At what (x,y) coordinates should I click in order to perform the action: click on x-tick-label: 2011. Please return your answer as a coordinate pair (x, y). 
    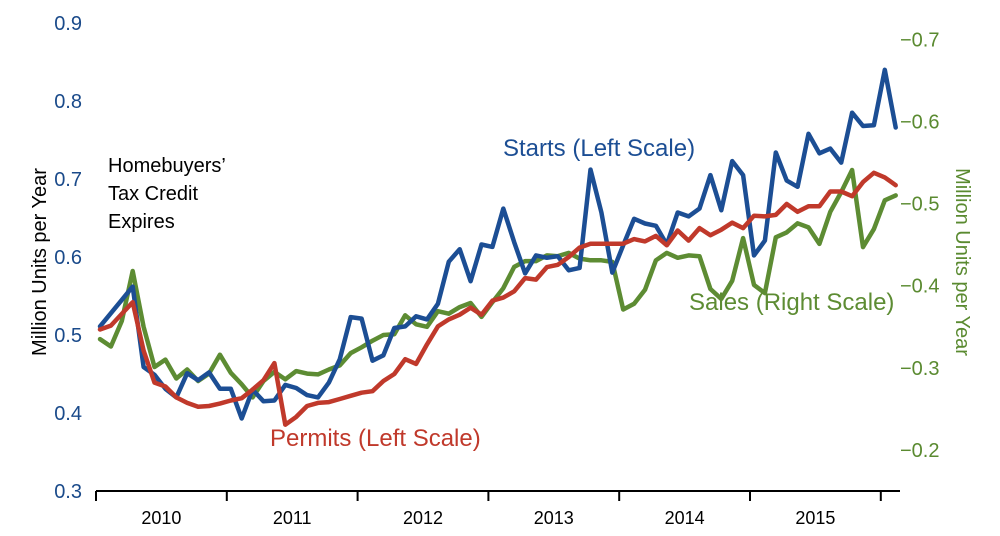
    Looking at the image, I should click on (292, 518).